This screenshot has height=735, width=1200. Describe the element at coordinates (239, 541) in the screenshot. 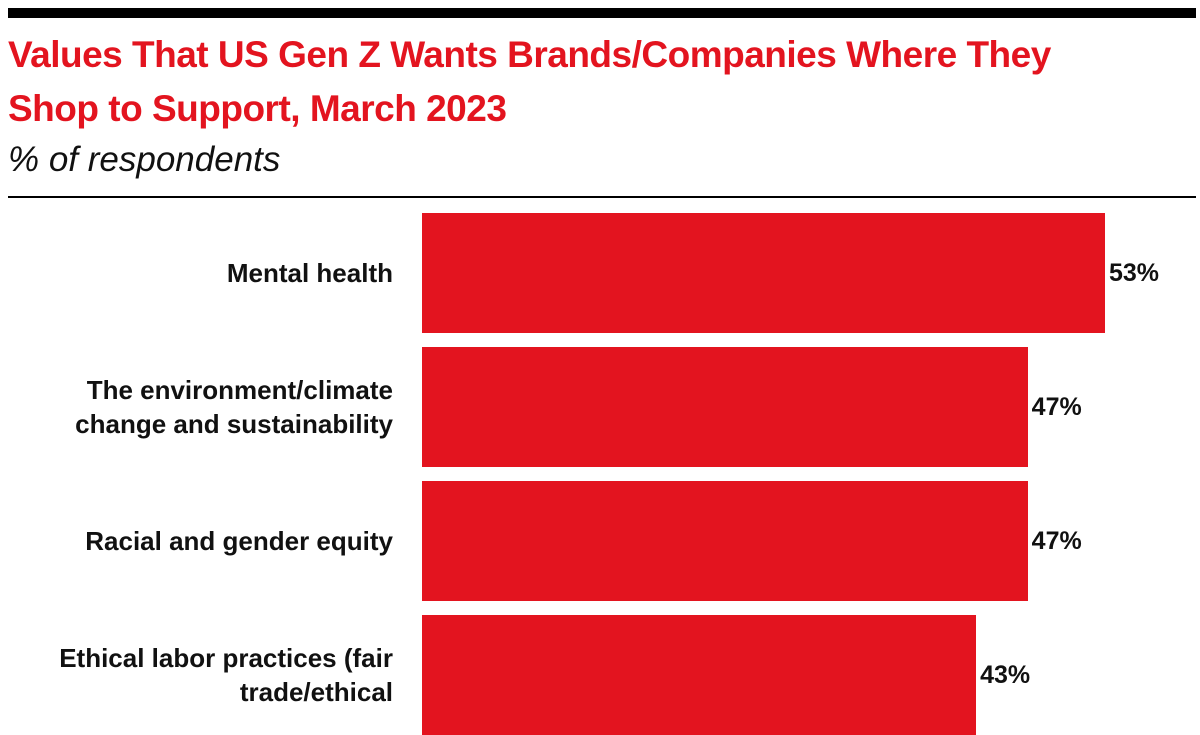

I see `category-label: Racial and gender equity` at that location.